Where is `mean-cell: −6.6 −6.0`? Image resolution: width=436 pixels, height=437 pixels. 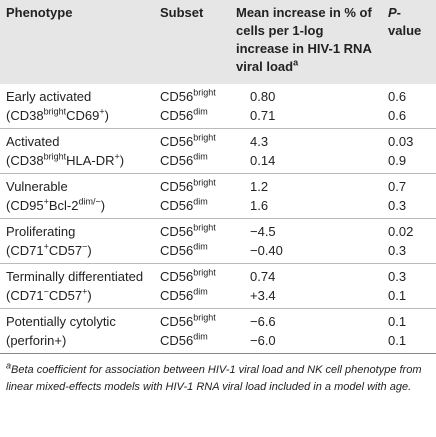
mean-cell: −6.6 −6.0 is located at coordinates (306, 331).